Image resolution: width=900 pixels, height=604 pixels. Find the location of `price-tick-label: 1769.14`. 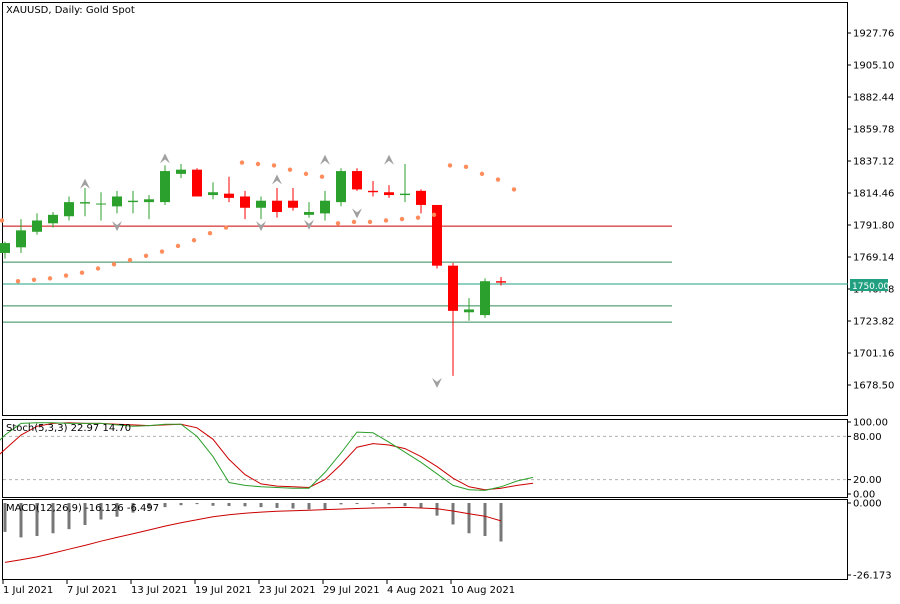

price-tick-label: 1769.14 is located at coordinates (873, 258).